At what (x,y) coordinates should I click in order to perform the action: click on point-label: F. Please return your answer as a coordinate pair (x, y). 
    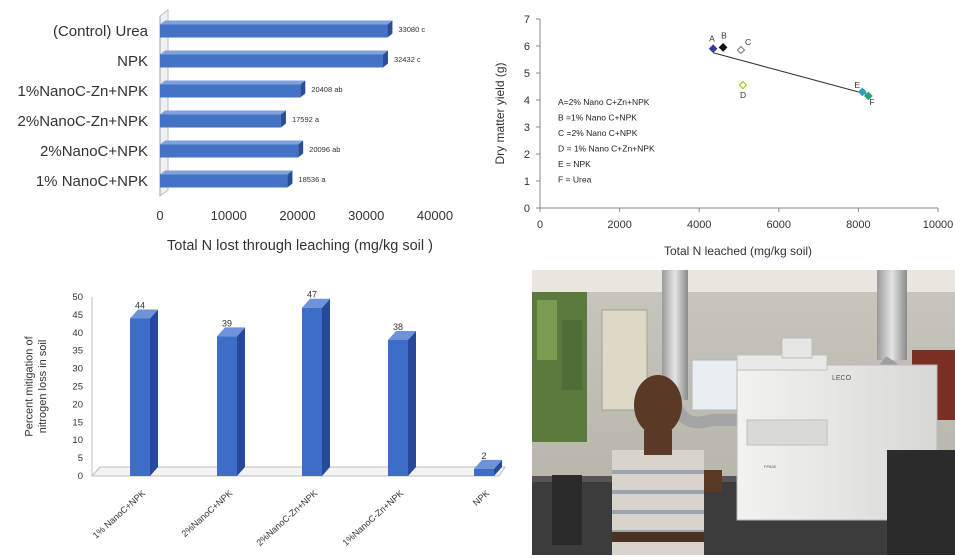
    Looking at the image, I should click on (871, 102).